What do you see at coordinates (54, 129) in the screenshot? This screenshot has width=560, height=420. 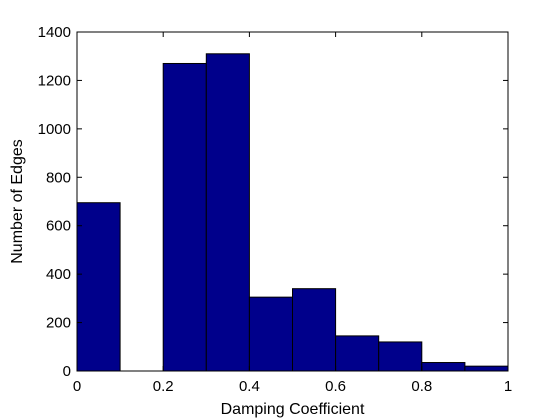 I see `y-tick-label: 1000` at bounding box center [54, 129].